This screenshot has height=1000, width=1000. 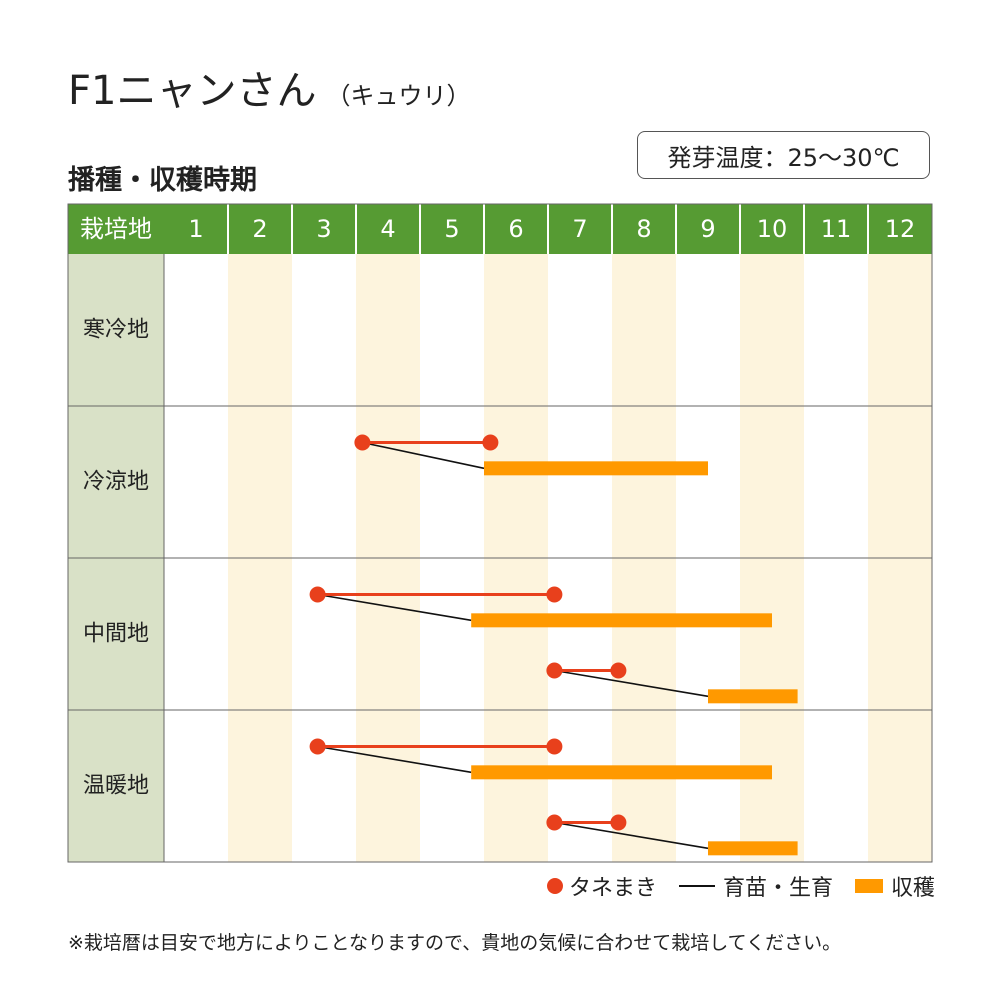 I want to click on month-label: 3, so click(x=323, y=229).